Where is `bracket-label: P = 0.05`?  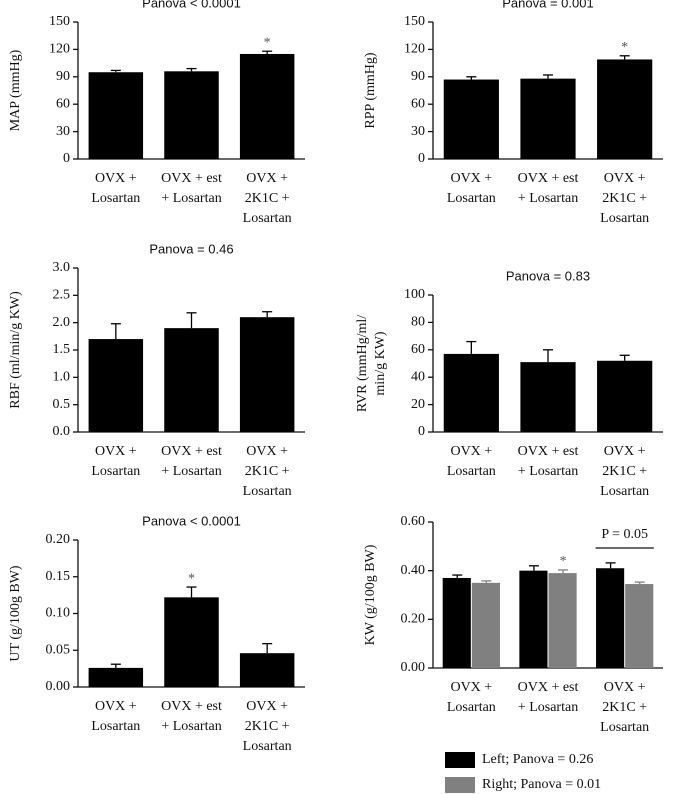 bracket-label: P = 0.05 is located at coordinates (624, 534).